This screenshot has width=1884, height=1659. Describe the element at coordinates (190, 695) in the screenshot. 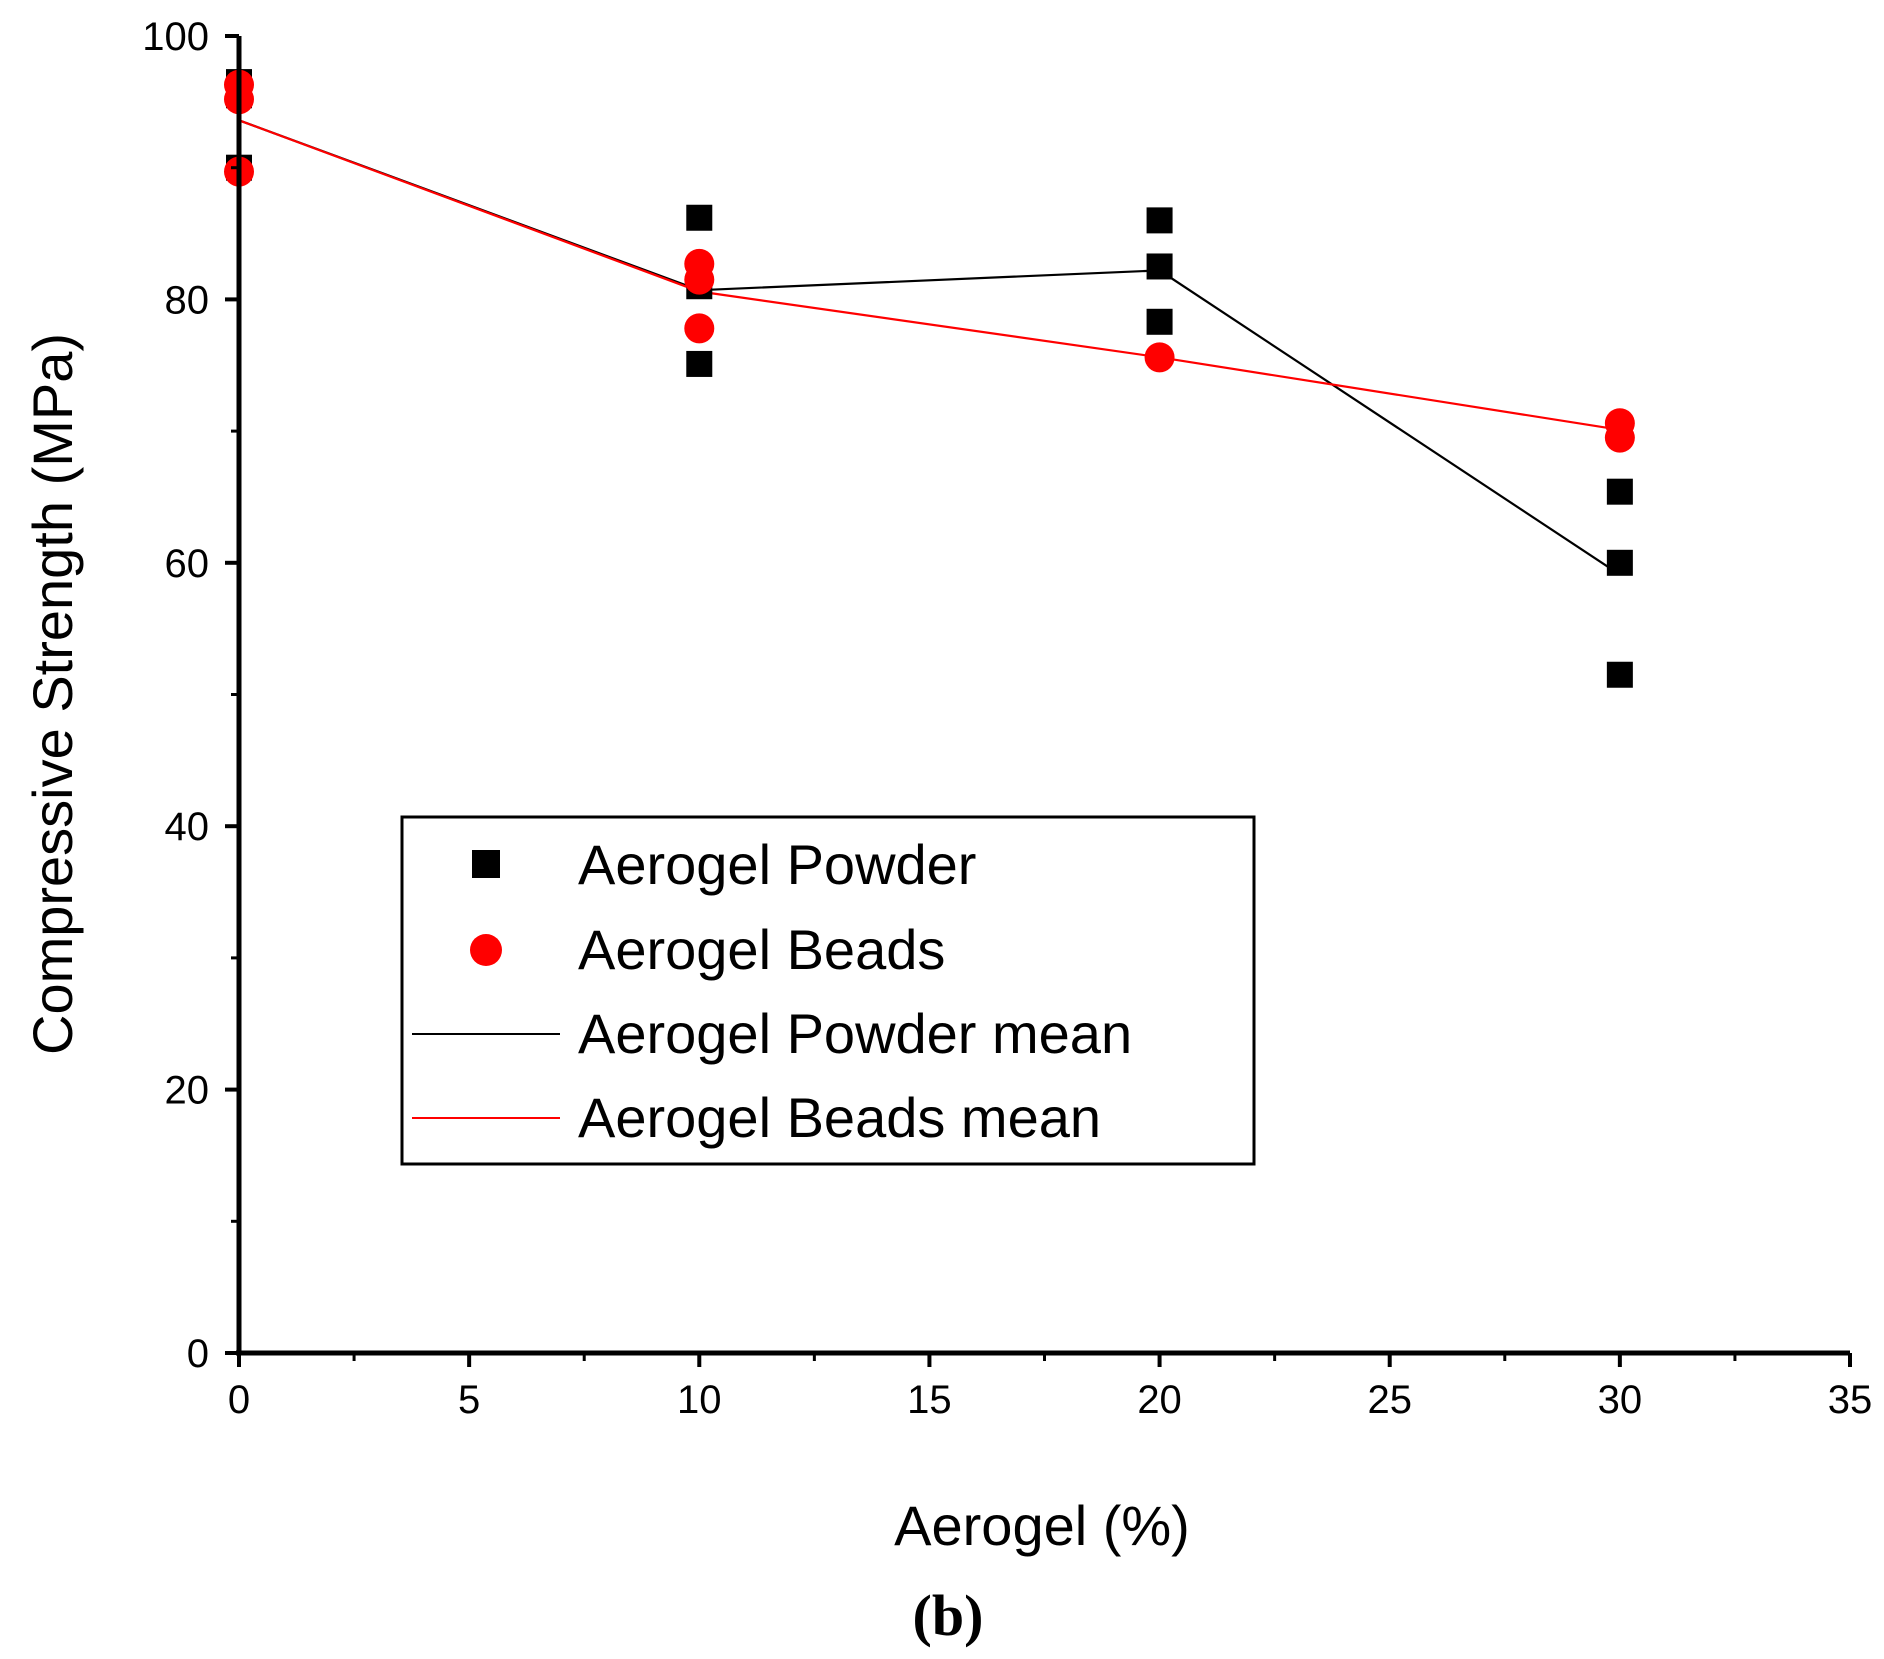

I see `y-ticks: 0 20 40 60 80 100` at that location.